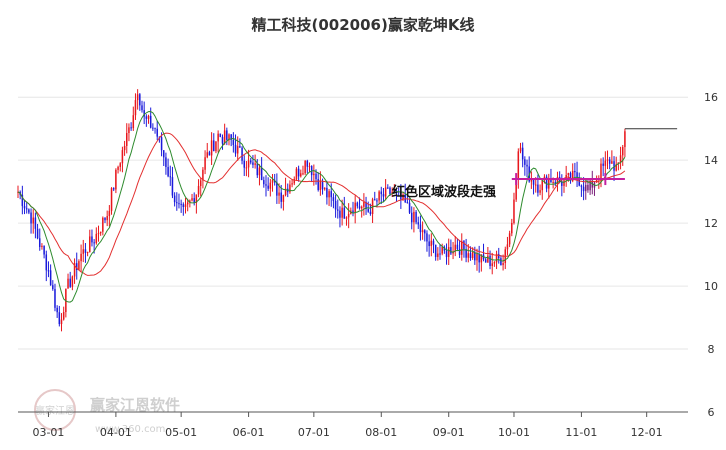  What do you see at coordinates (135, 405) in the screenshot?
I see `watermark-brand: 赢家江恩软件` at bounding box center [135, 405].